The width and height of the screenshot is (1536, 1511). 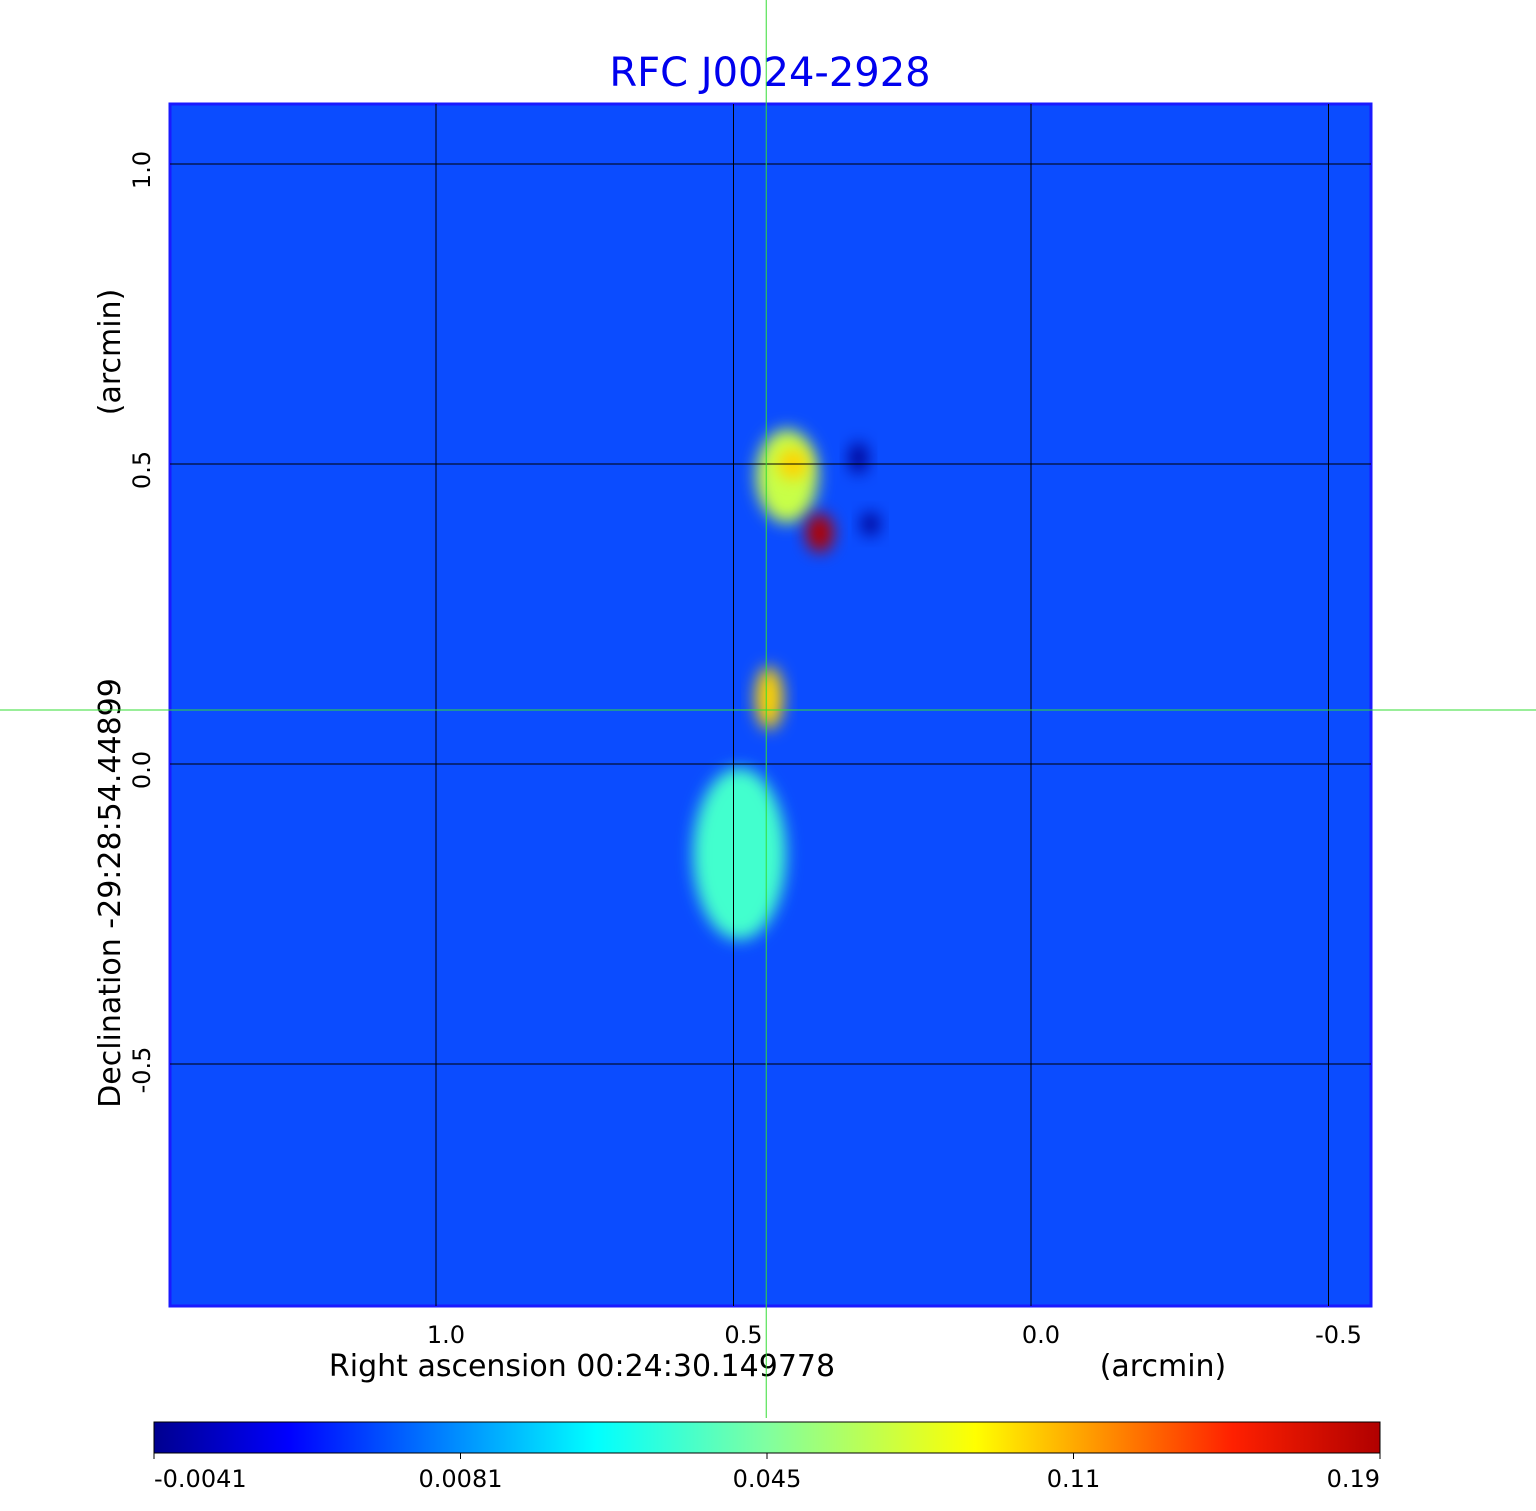 What do you see at coordinates (769, 73) in the screenshot?
I see `chart-title: RFC J0024-2928` at bounding box center [769, 73].